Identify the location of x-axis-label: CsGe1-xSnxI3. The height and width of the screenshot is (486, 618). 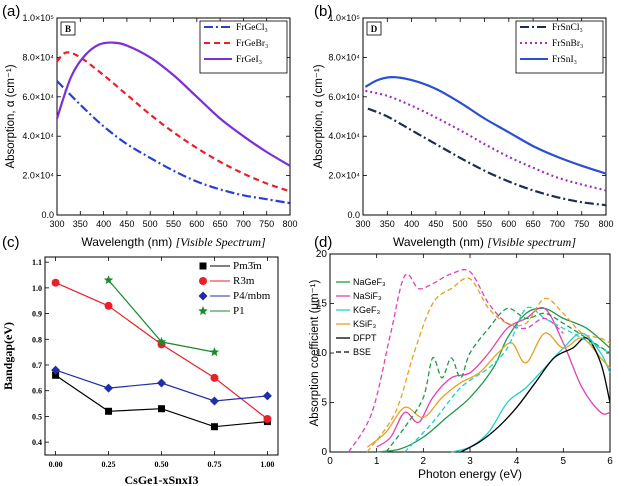
(161, 479).